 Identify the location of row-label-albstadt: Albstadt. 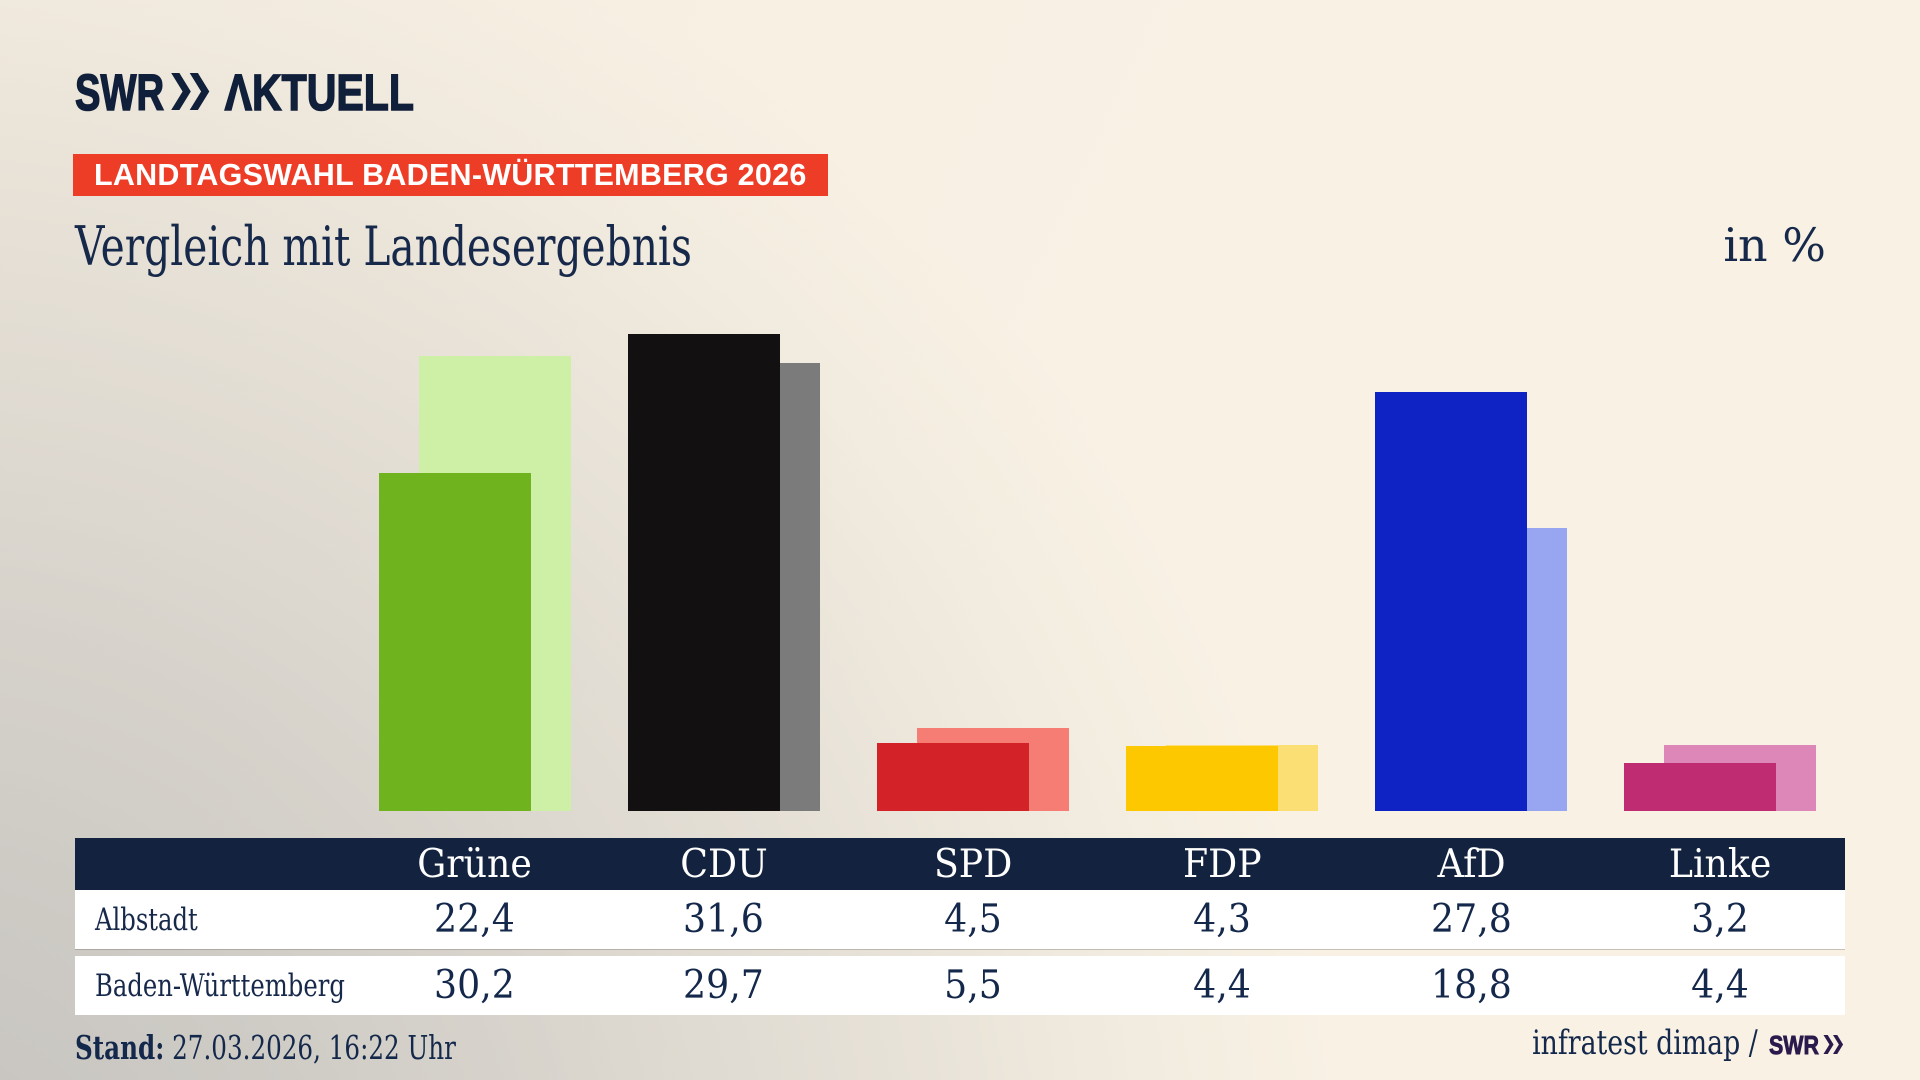
(212, 919).